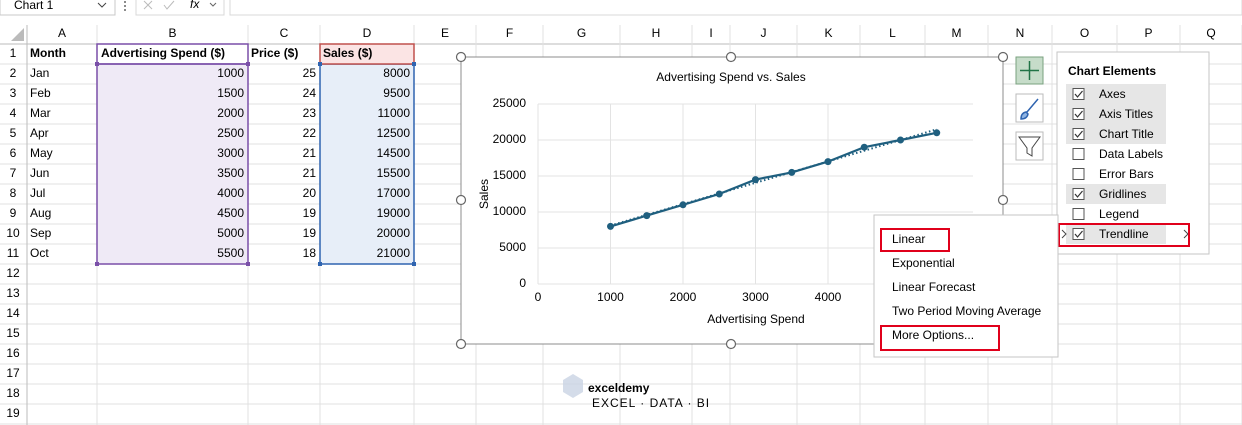 The width and height of the screenshot is (1242, 425). I want to click on row-header: 12, so click(13, 273).